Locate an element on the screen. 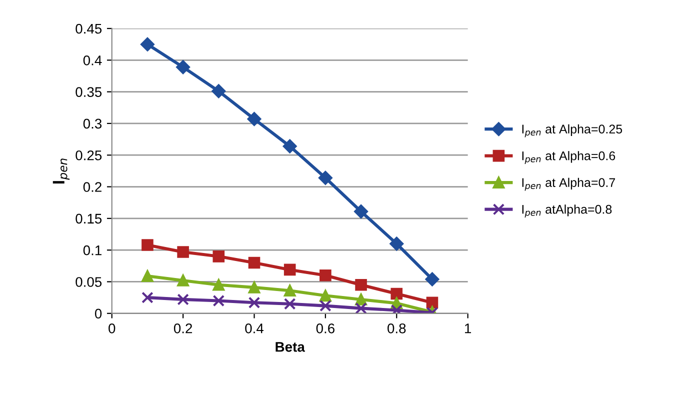 The width and height of the screenshot is (678, 407). x-axis-title: Beta is located at coordinates (290, 347).